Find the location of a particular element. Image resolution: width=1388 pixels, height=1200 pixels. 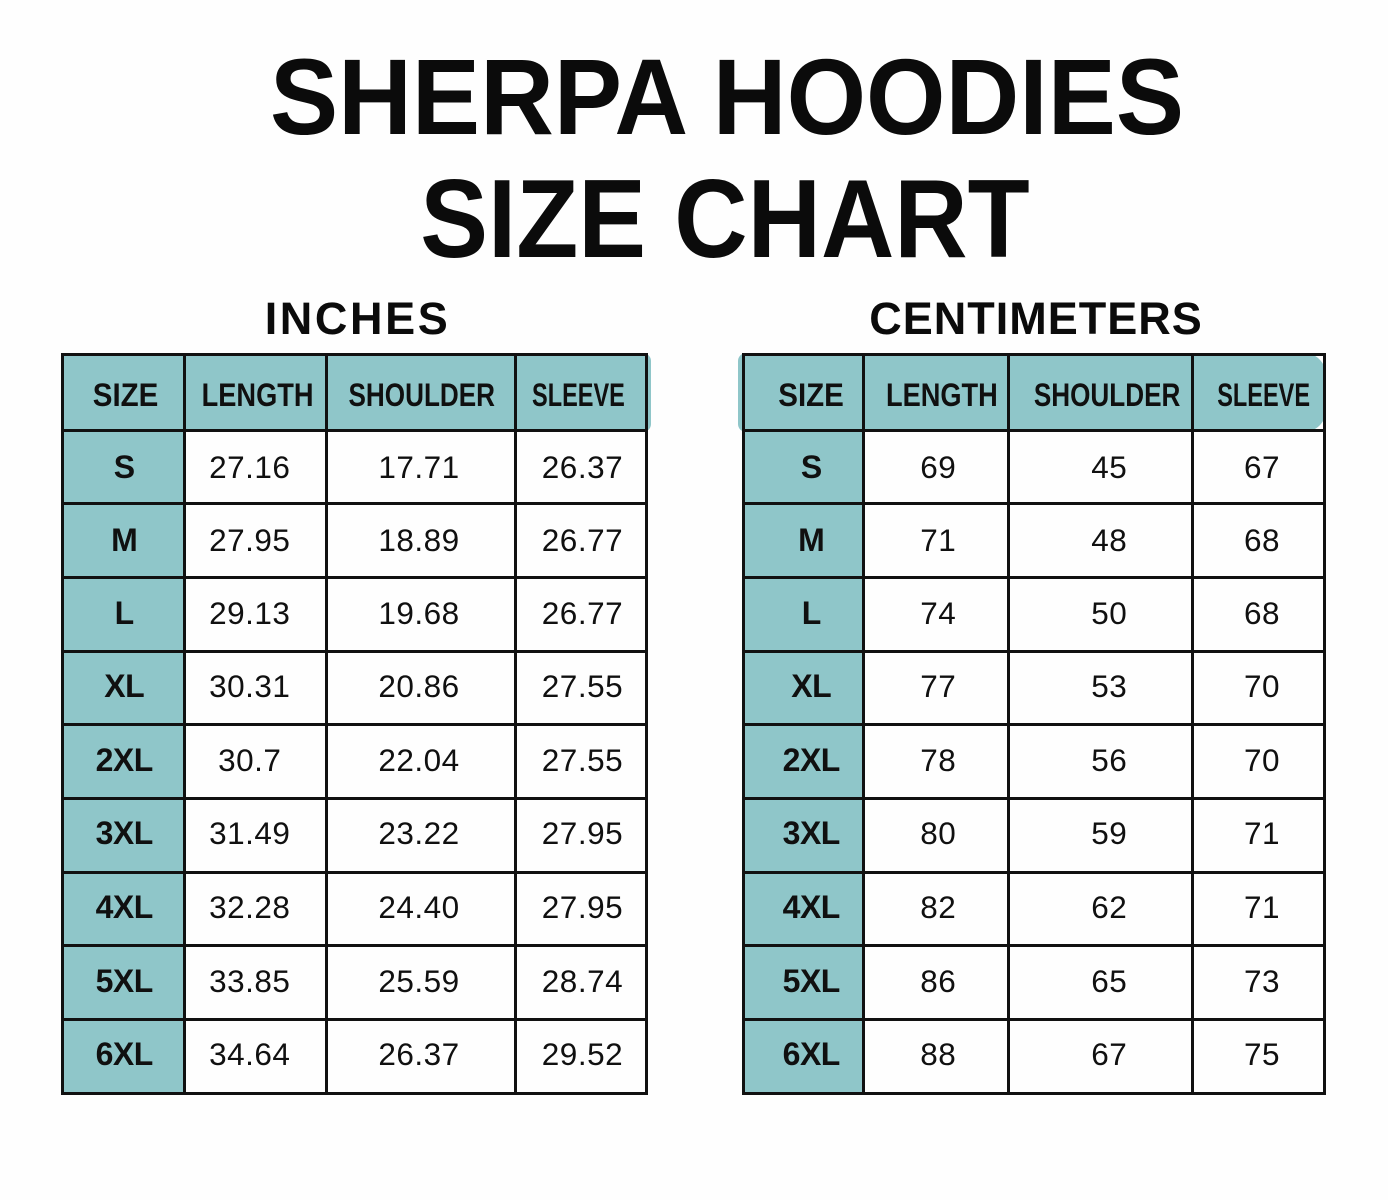

table-row-6xl: 6XL 88 67 75 is located at coordinates (1033, 1056).